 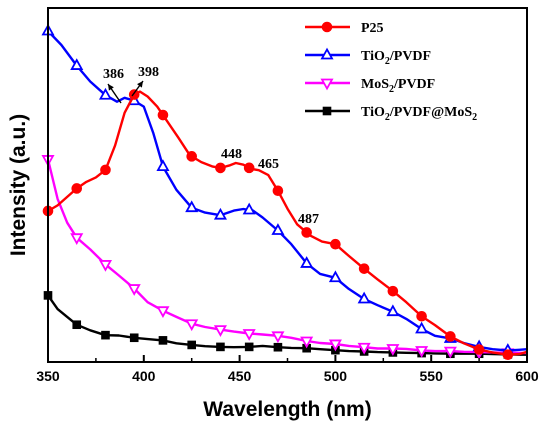 What do you see at coordinates (308, 219) in the screenshot?
I see `peak-label: 487` at bounding box center [308, 219].